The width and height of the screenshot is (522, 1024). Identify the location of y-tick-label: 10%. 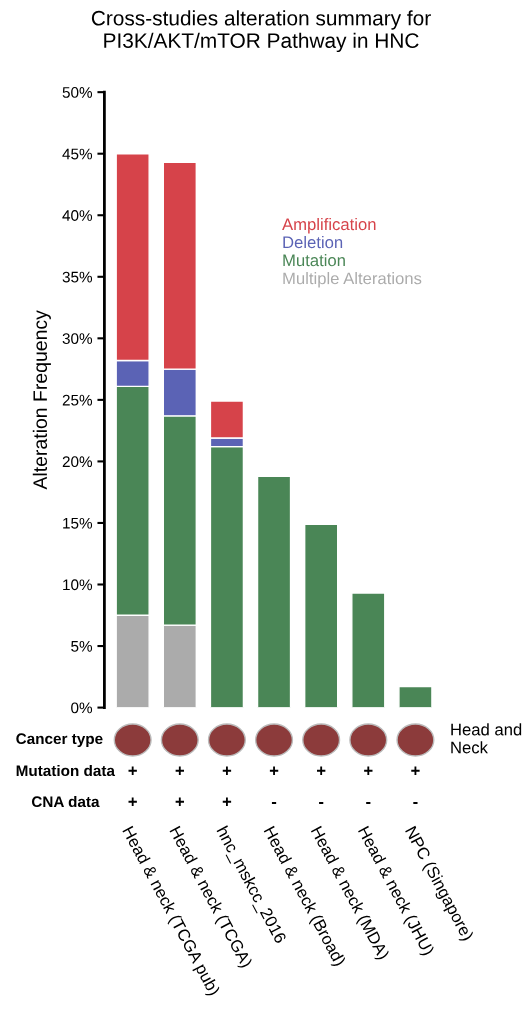
(78, 585).